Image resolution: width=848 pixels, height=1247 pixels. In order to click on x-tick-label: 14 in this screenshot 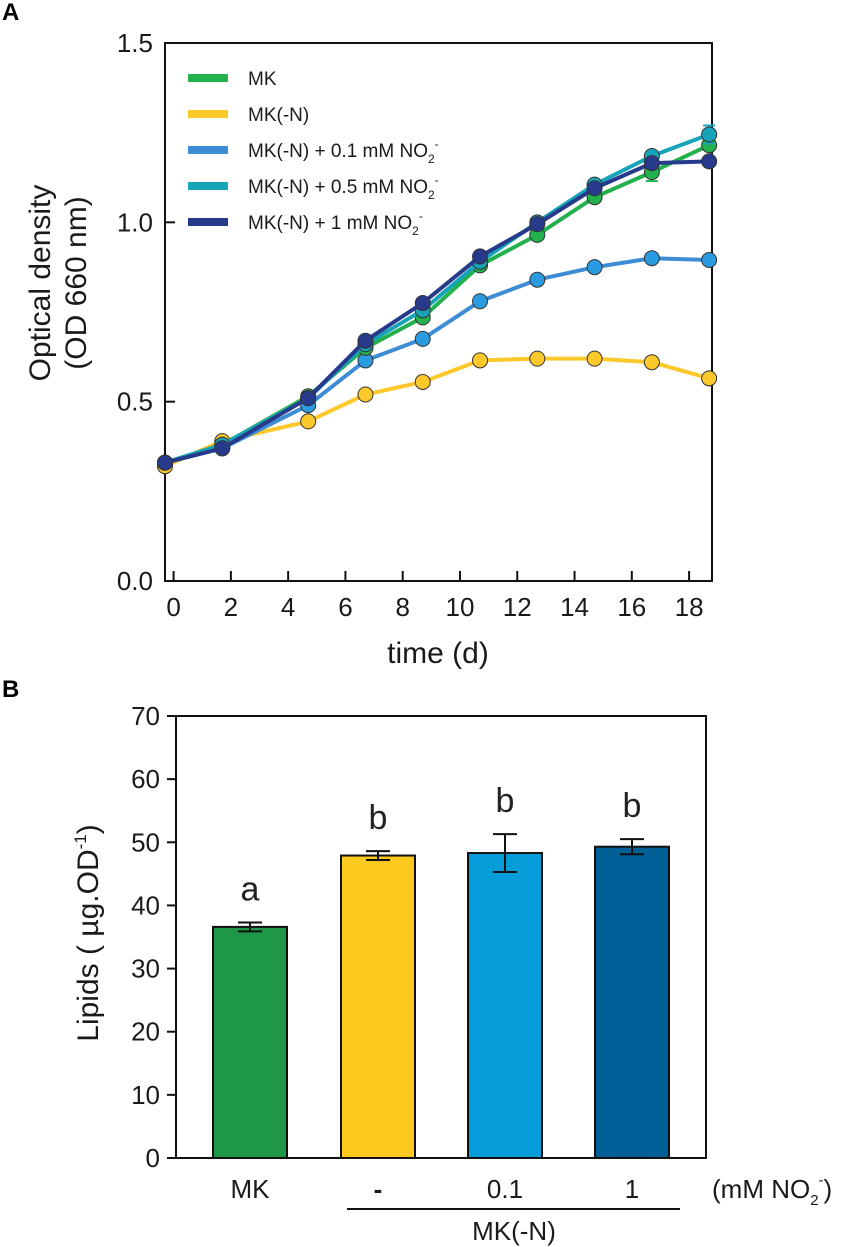, I will do `click(574, 607)`.